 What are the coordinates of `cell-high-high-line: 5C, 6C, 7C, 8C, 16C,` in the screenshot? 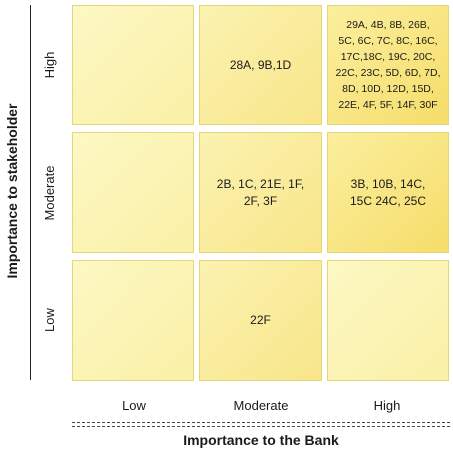 It's located at (388, 41).